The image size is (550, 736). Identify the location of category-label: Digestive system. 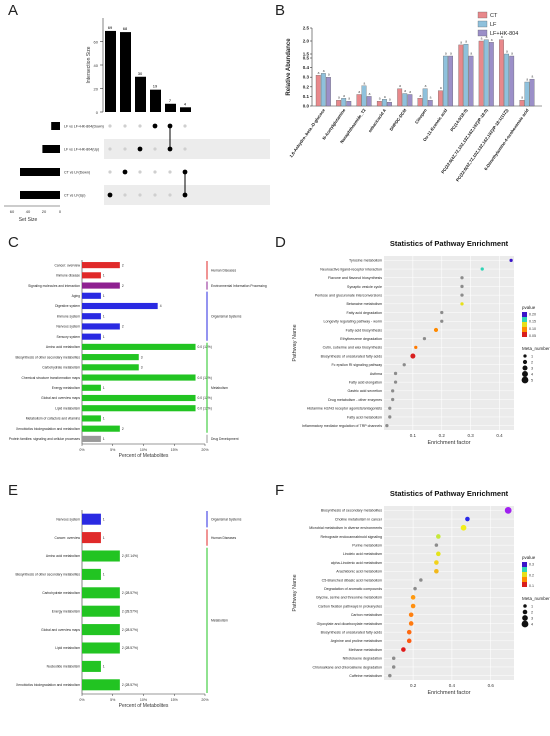
(67, 306).